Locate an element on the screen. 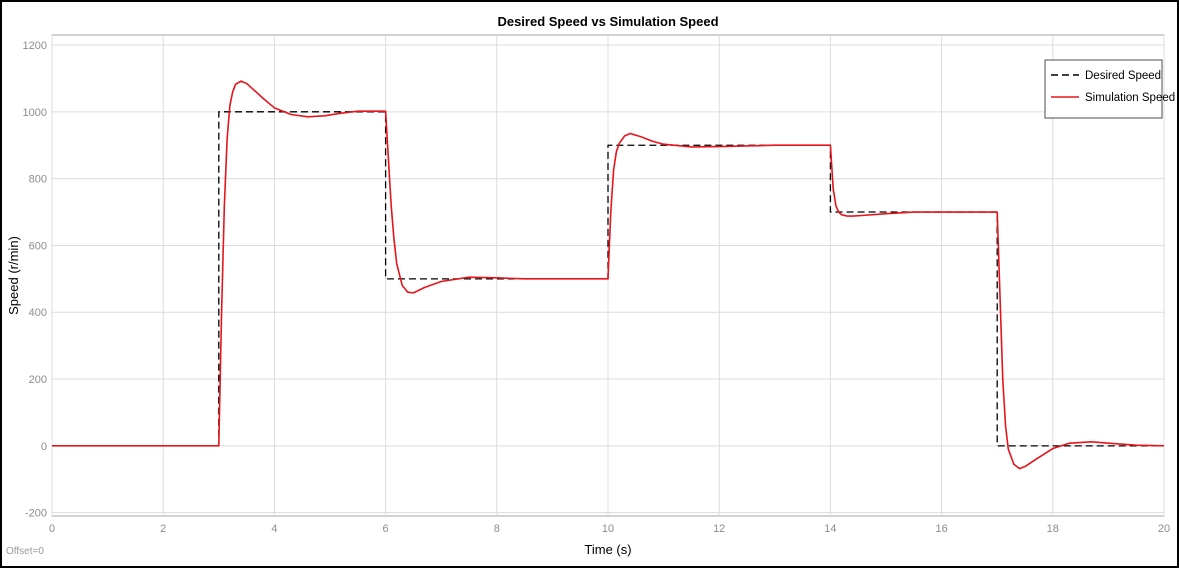 The image size is (1179, 568). y-axis-label: Speed (r/min) is located at coordinates (13, 275).